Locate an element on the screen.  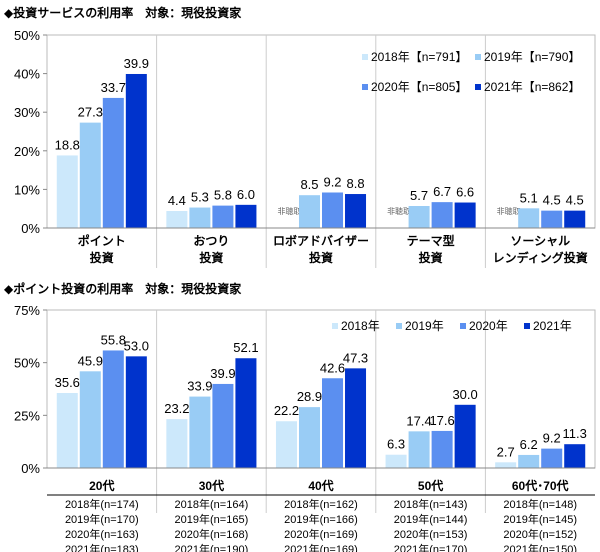
category-label: ロボアドバイザー is located at coordinates (321, 240).